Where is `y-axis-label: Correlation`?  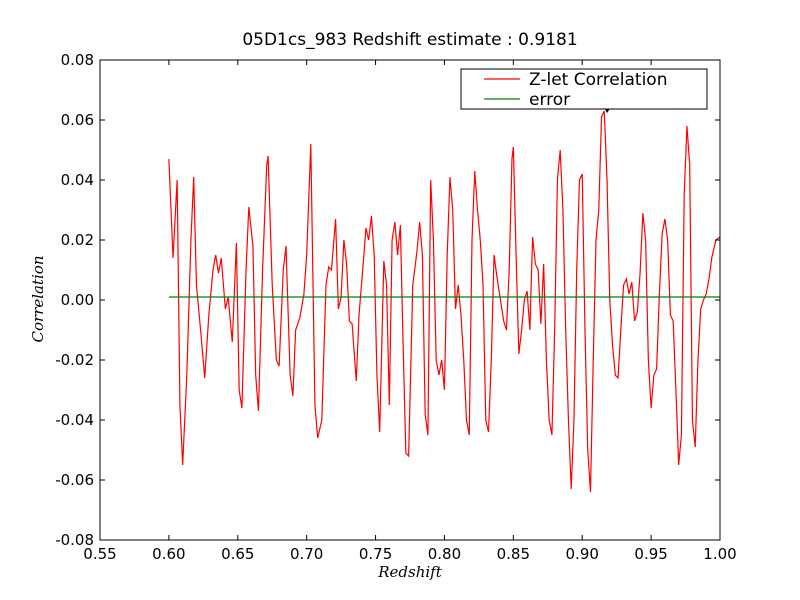 y-axis-label: Correlation is located at coordinates (38, 299).